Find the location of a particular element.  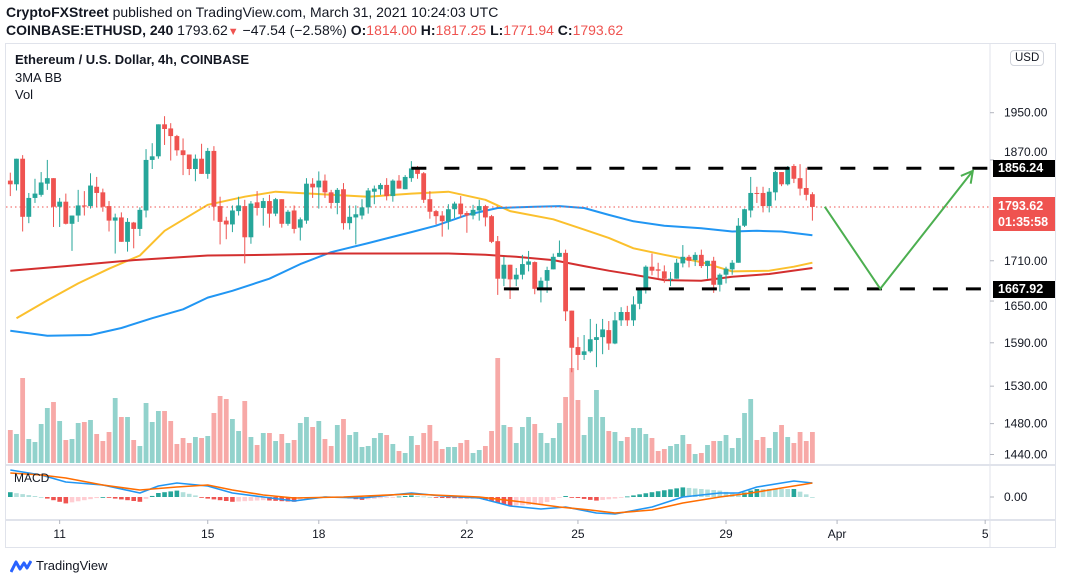

legend-macd: MACD is located at coordinates (32, 478).